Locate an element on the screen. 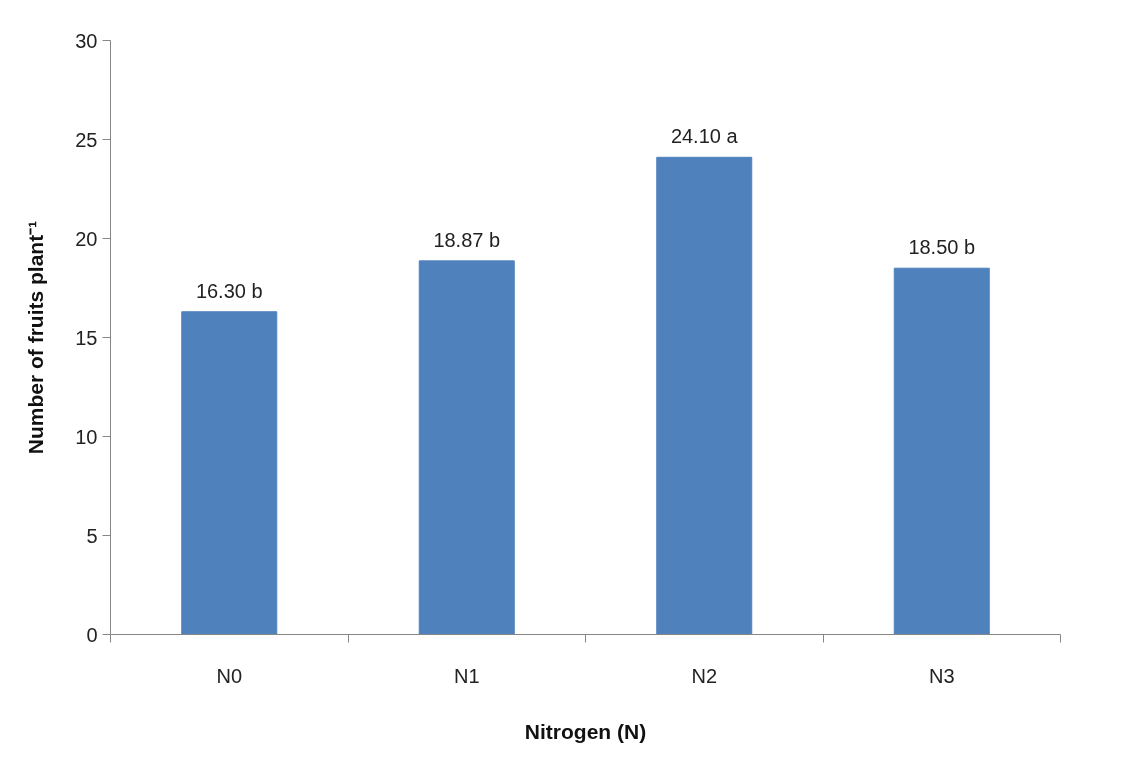 The width and height of the screenshot is (1125, 770). y-tick-label: 5 is located at coordinates (92, 535).